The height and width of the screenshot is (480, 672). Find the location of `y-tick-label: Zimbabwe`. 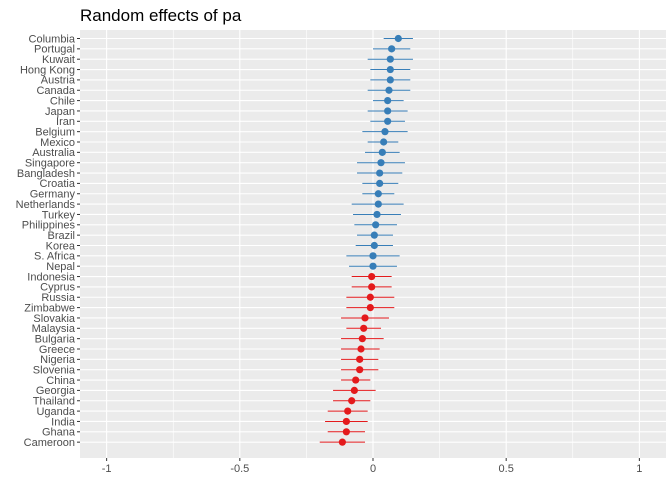

y-tick-label: Zimbabwe is located at coordinates (49, 308).